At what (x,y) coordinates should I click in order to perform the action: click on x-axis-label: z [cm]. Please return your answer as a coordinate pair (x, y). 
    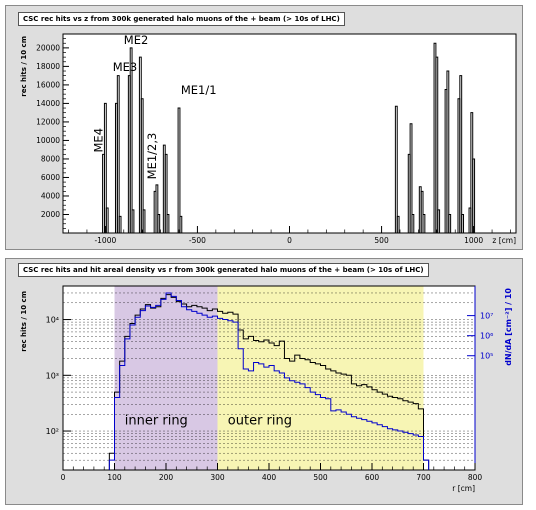
    Looking at the image, I should click on (504, 240).